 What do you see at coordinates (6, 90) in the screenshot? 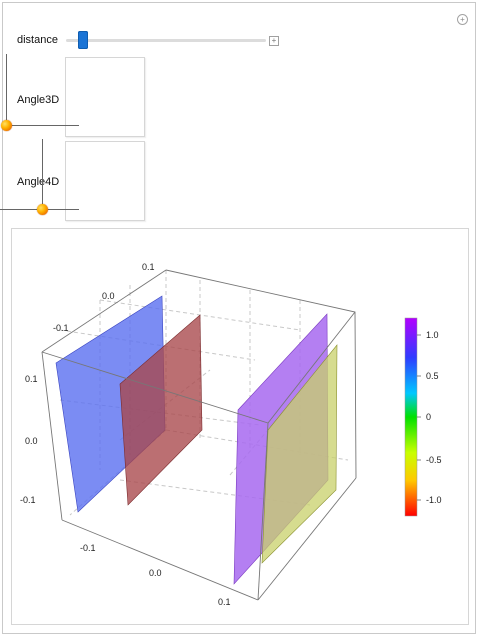
I see `angle3d-locator-vline` at bounding box center [6, 90].